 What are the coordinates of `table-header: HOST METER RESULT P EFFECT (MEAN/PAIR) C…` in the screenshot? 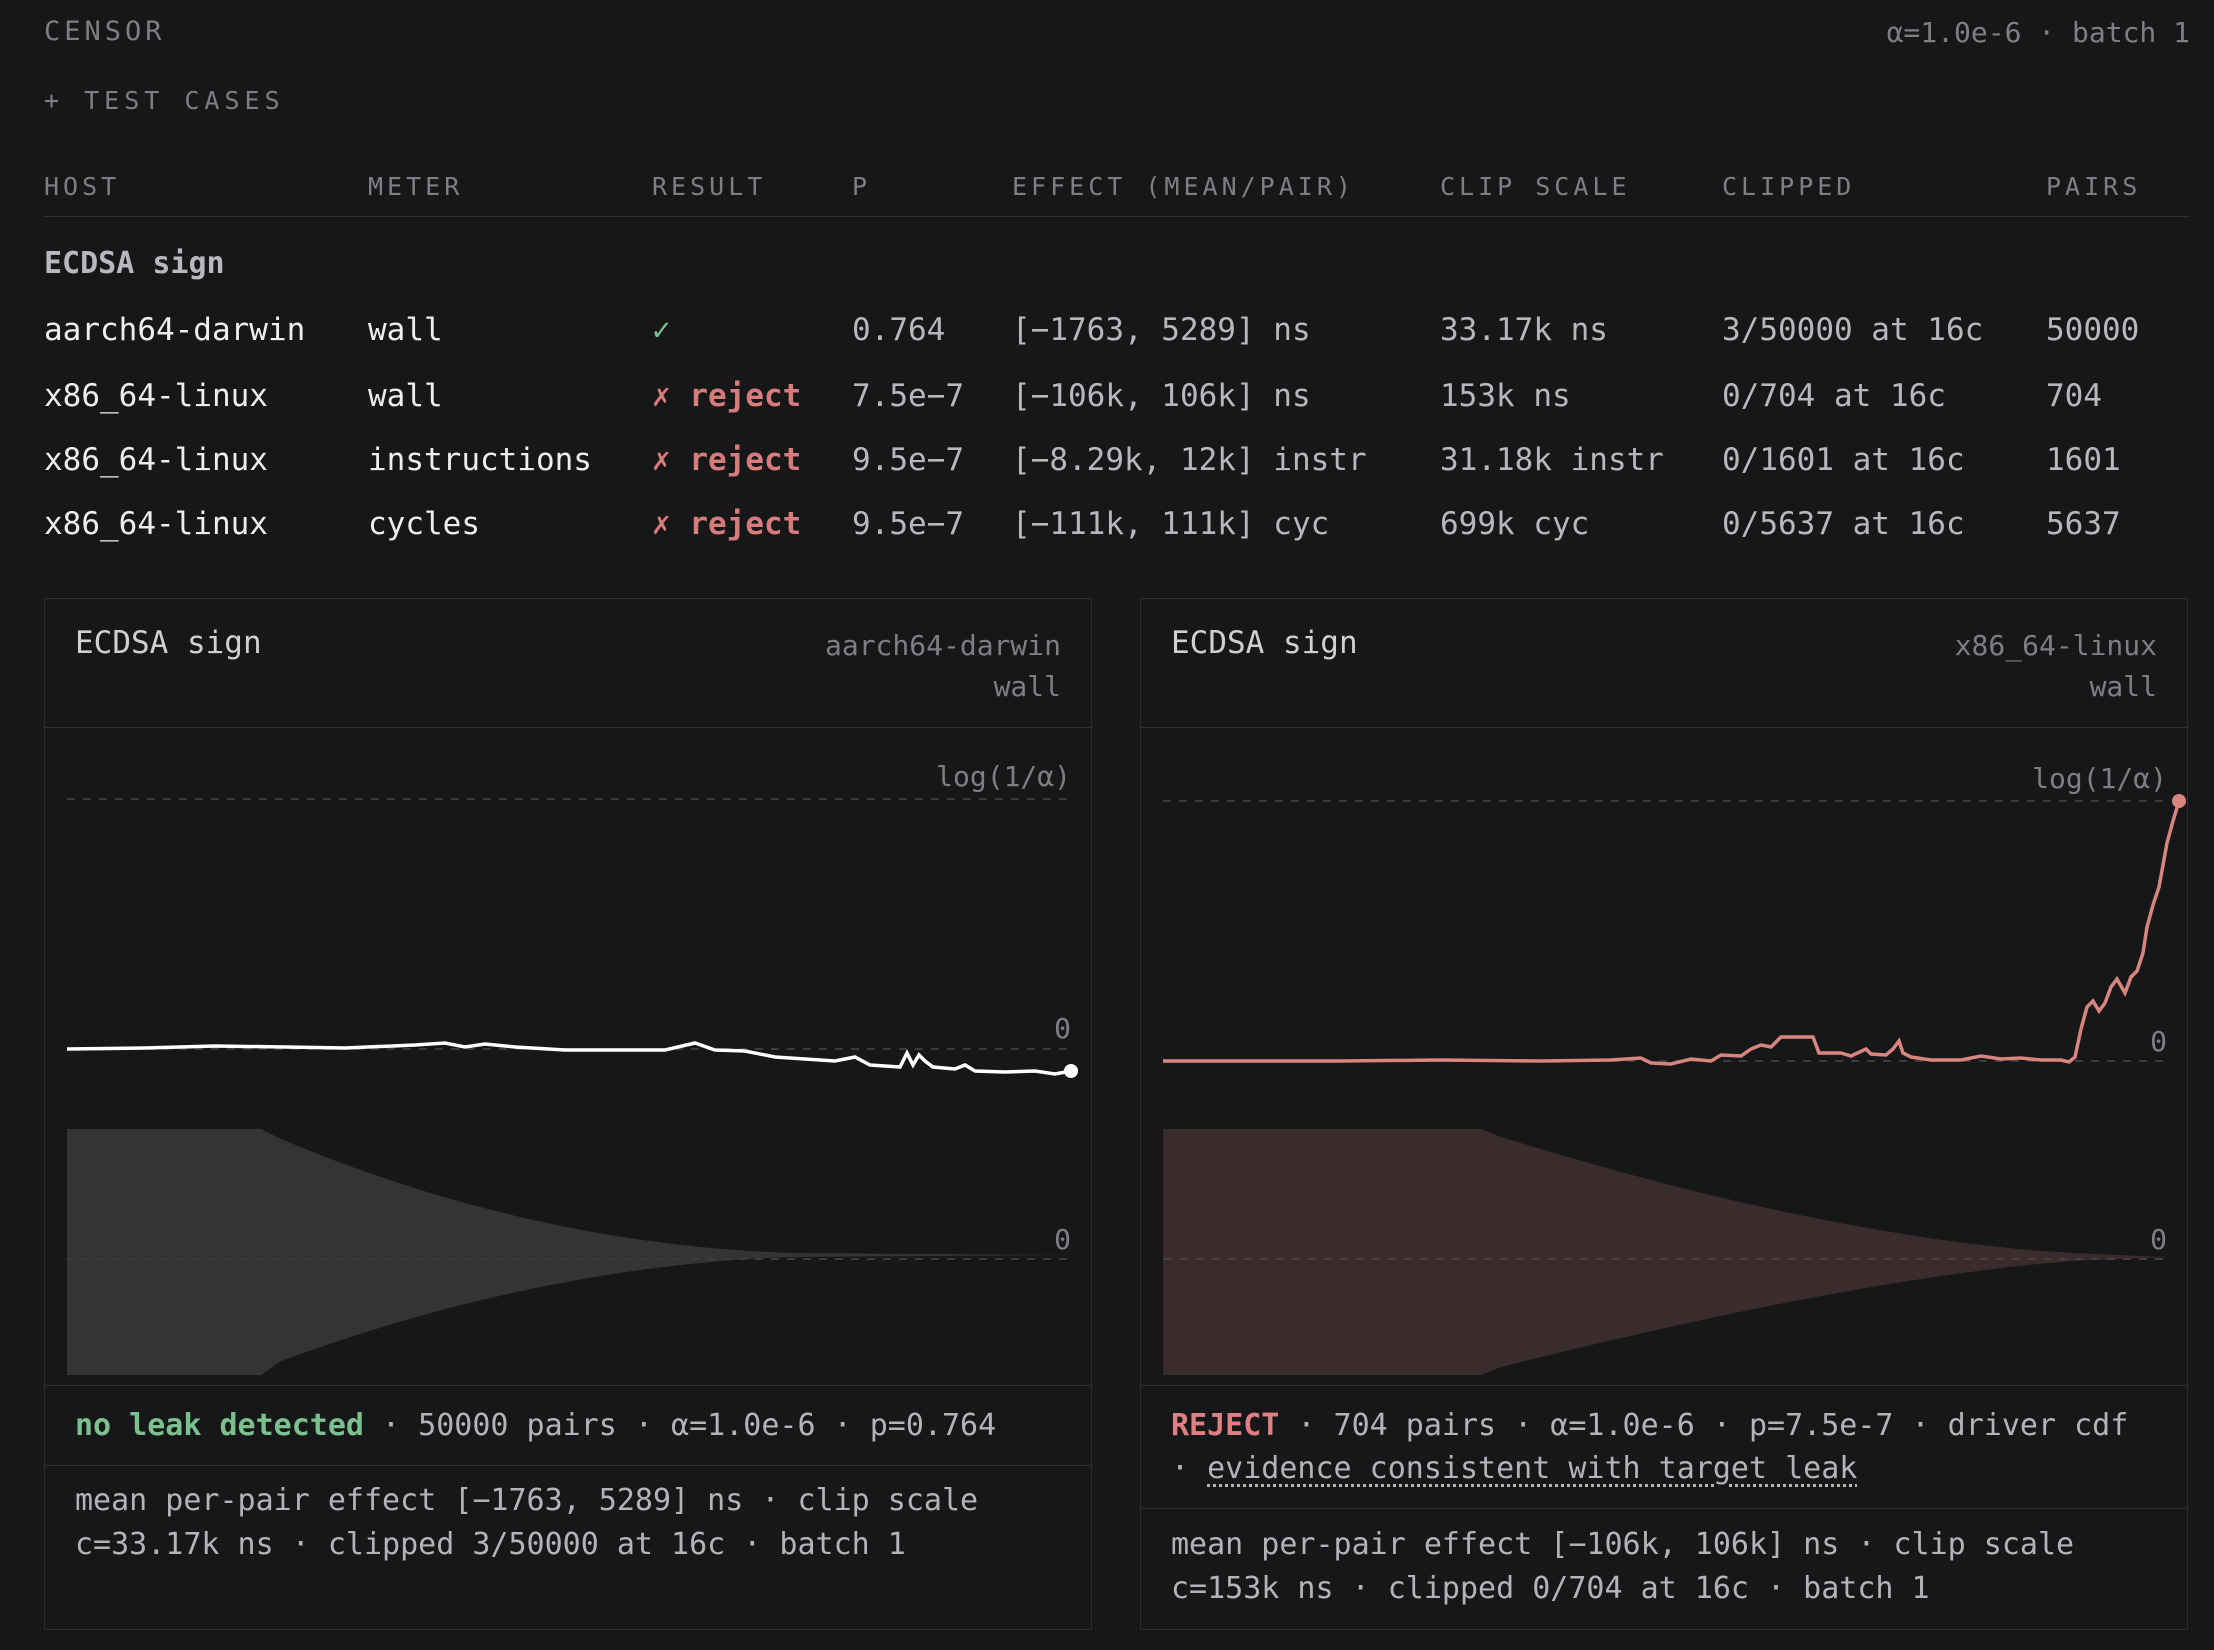 It's located at (1117, 191).